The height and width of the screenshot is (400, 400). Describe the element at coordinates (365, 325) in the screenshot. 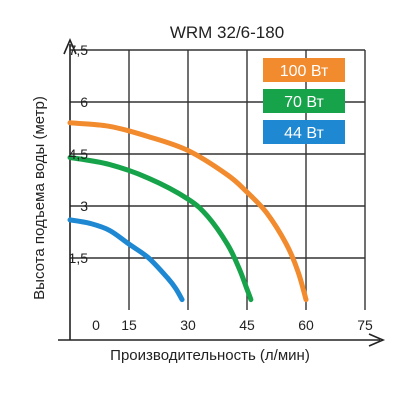

I see `x-tick-label: 75` at that location.